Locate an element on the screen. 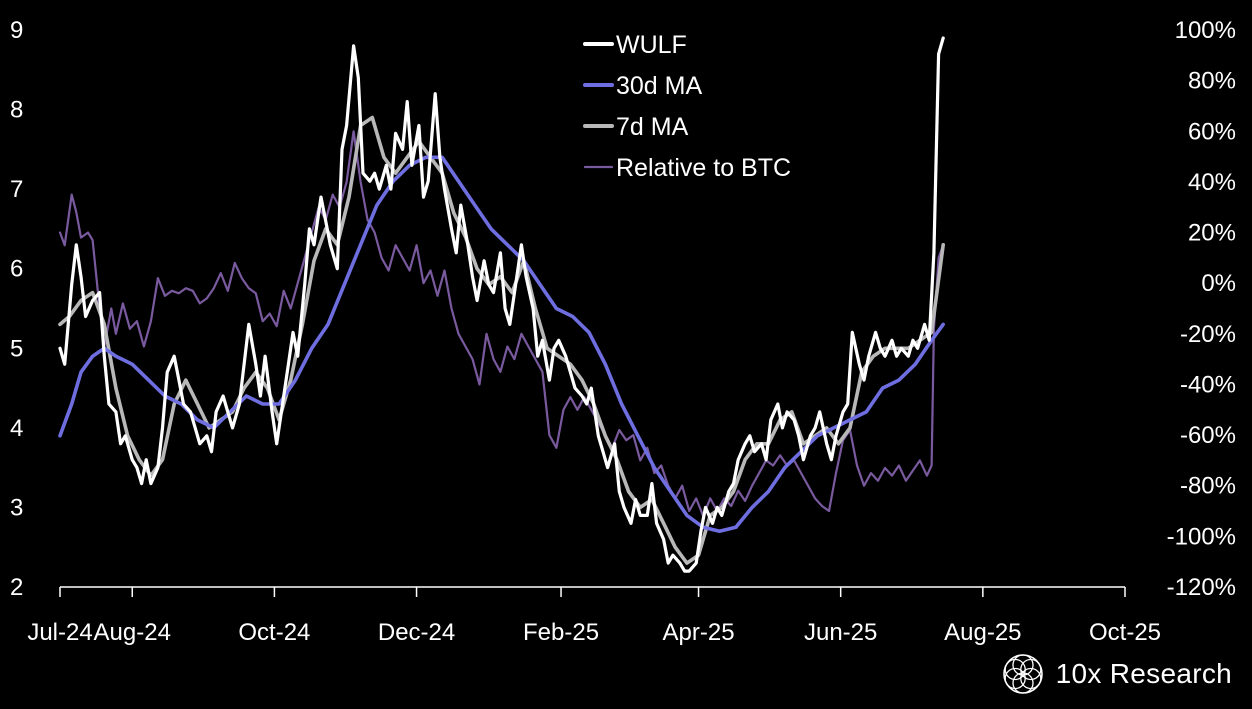  left-tick-label-4: 4 is located at coordinates (16, 428).